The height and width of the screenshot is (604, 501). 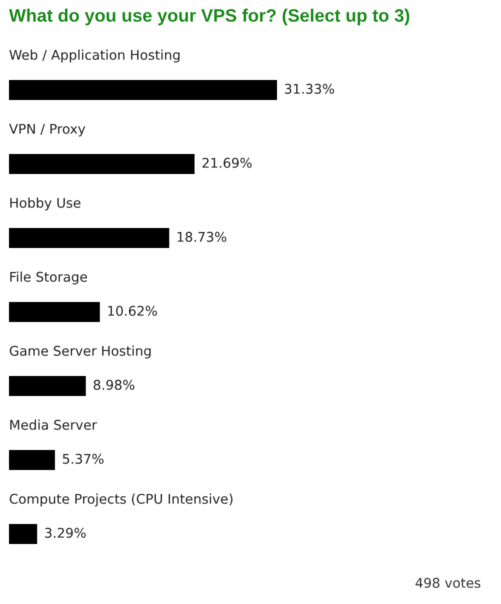 What do you see at coordinates (309, 89) in the screenshot?
I see `data-label: 31.33%` at bounding box center [309, 89].